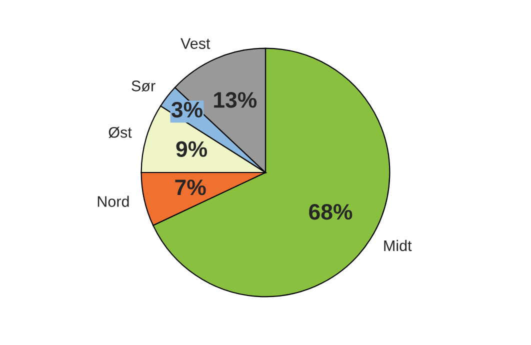 The width and height of the screenshot is (531, 345). I want to click on data-label: 7%, so click(190, 188).